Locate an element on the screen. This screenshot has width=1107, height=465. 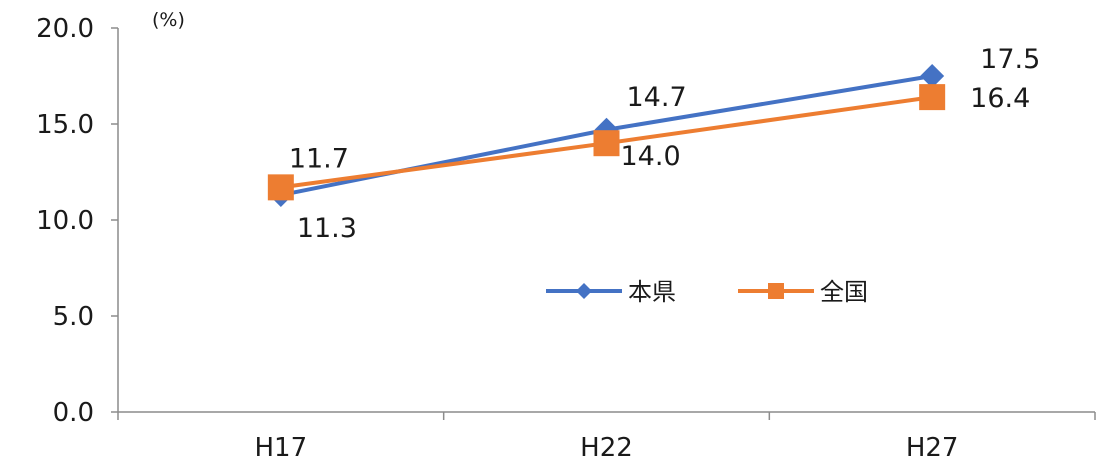
data-label: 16.4 is located at coordinates (1000, 98).